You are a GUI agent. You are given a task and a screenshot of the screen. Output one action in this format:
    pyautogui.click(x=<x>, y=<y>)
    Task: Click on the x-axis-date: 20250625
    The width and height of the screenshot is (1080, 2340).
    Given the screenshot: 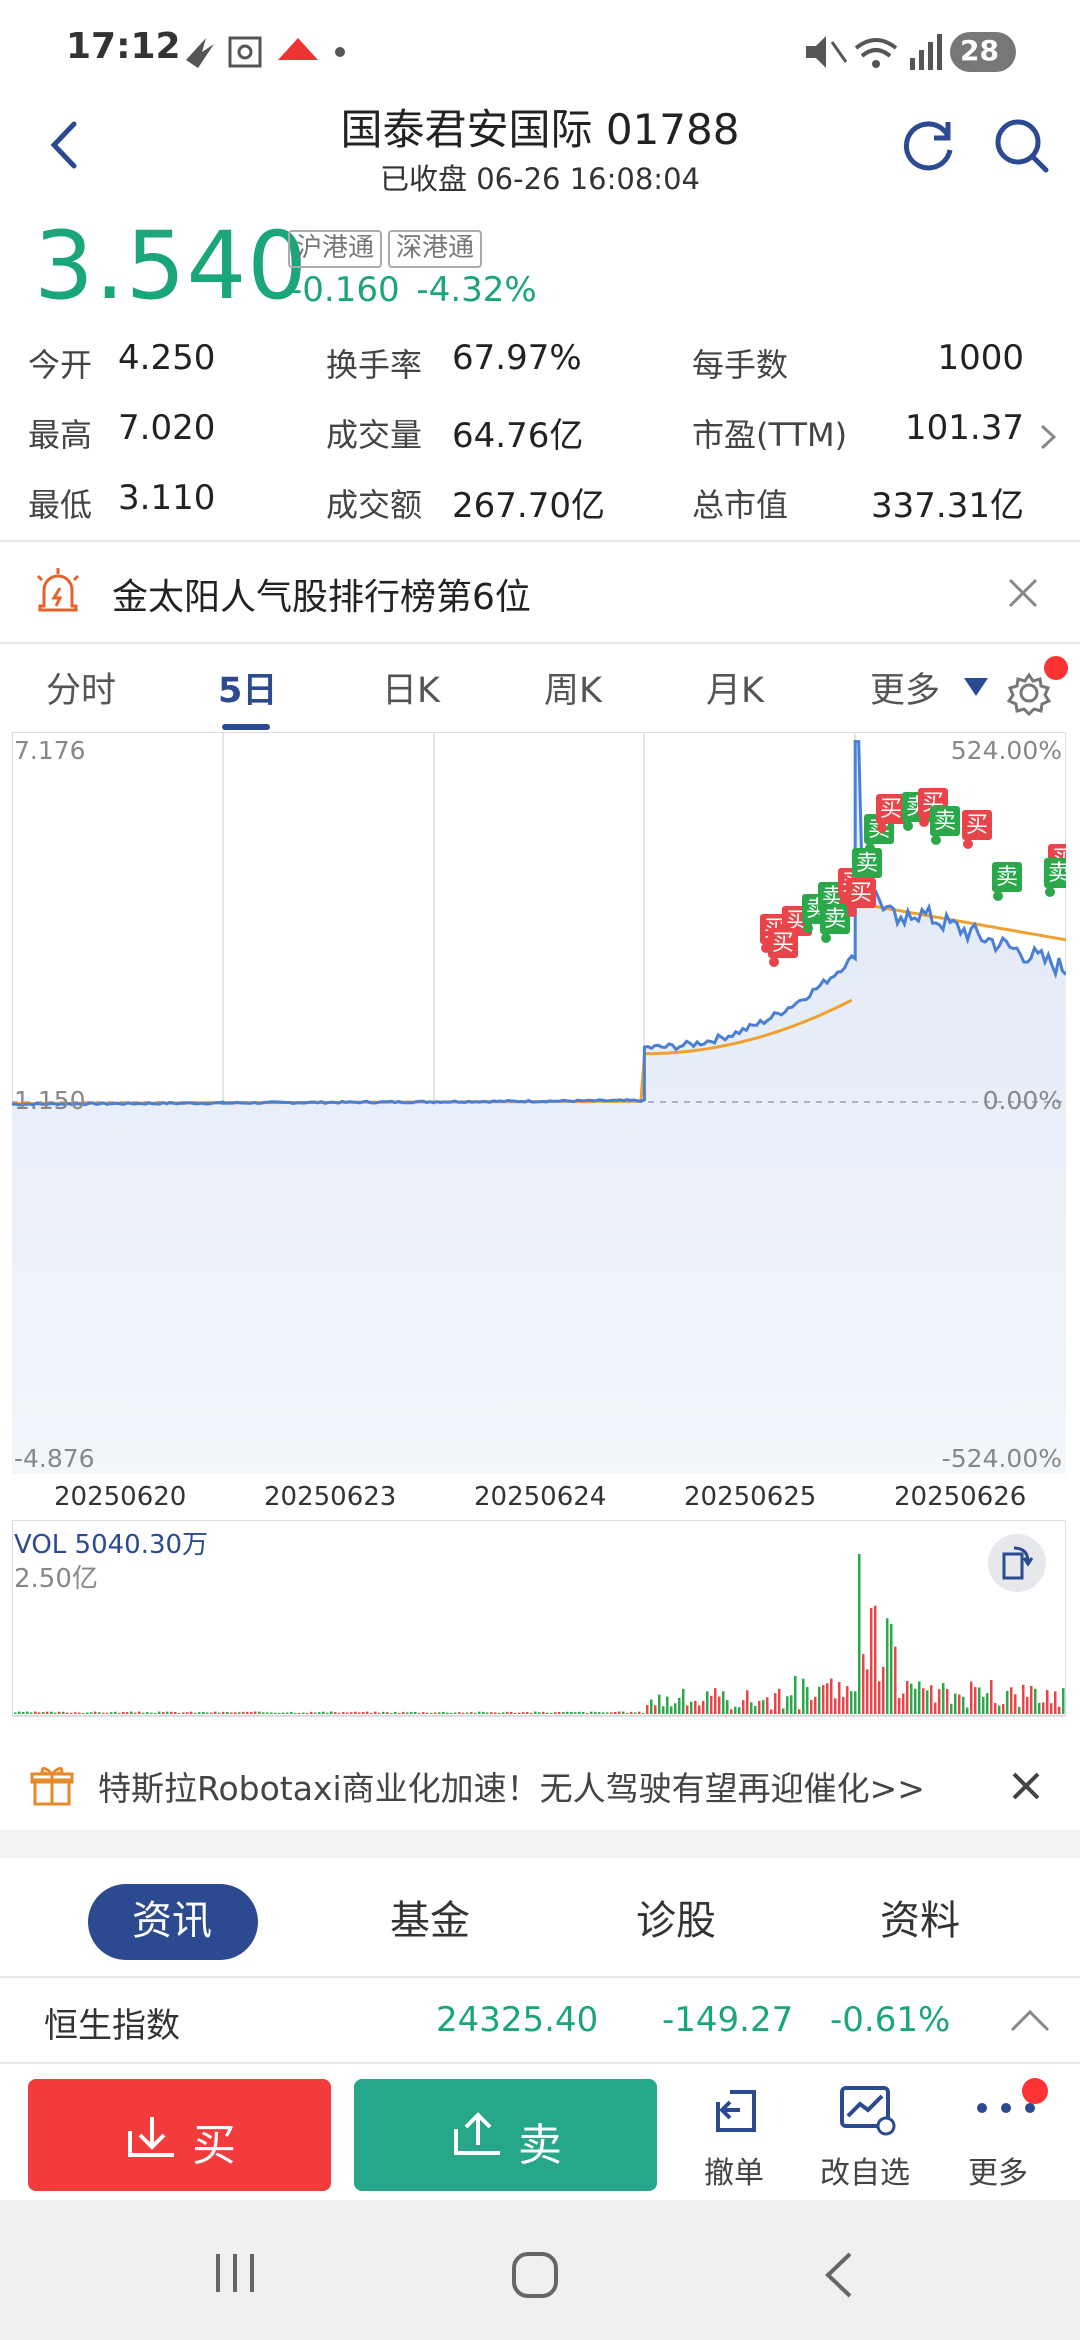 What is the action you would take?
    pyautogui.click(x=750, y=1497)
    